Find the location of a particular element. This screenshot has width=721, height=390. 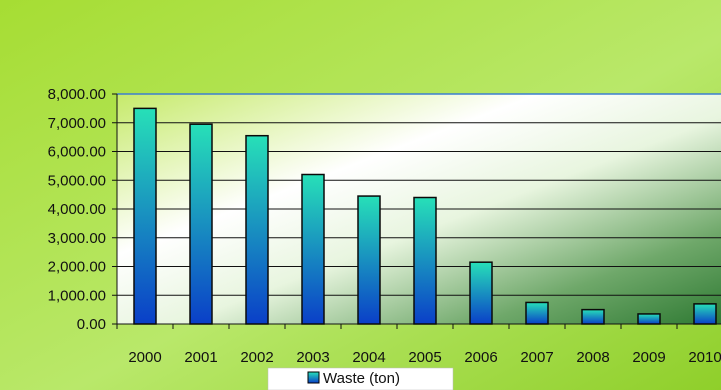

y-tick-label: 7,000.00 is located at coordinates (77, 123).